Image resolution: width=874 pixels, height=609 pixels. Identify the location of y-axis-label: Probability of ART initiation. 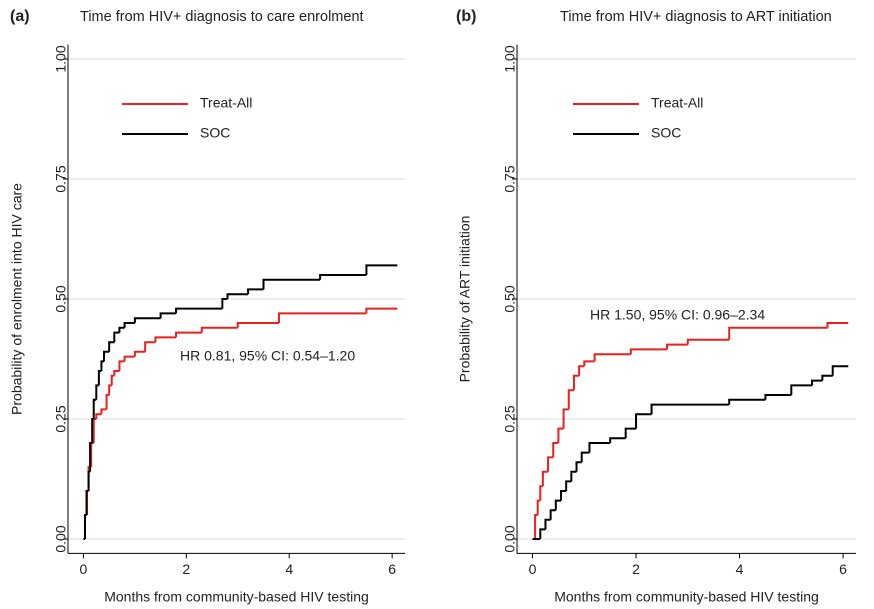
(465, 299).